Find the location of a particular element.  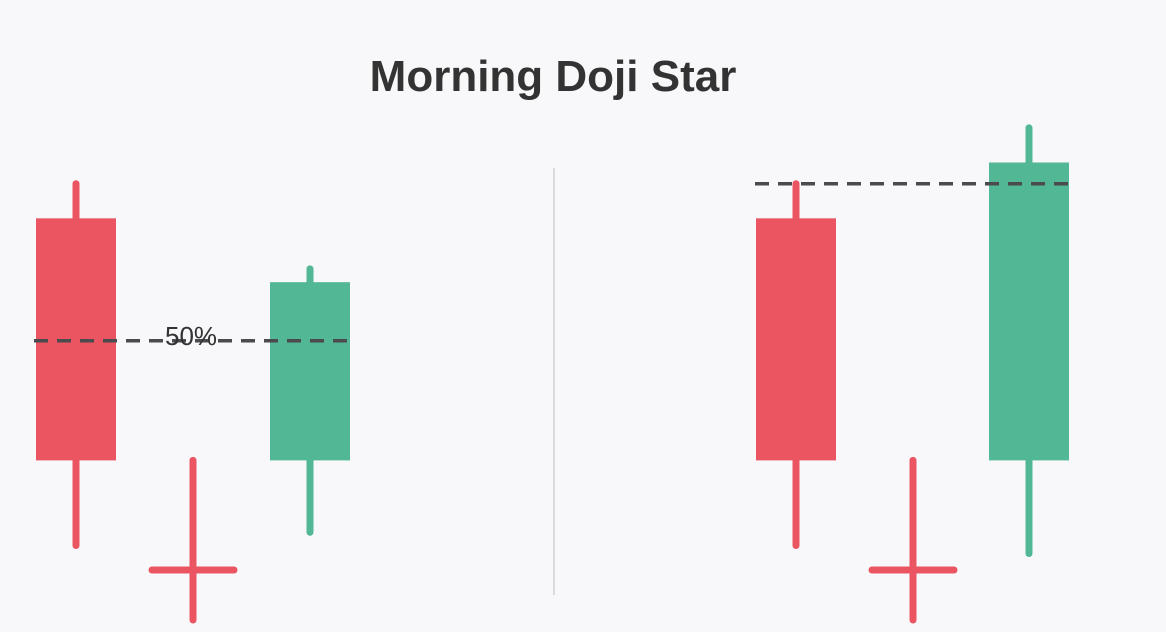

level-label-50-percent: 50% is located at coordinates (191, 336).